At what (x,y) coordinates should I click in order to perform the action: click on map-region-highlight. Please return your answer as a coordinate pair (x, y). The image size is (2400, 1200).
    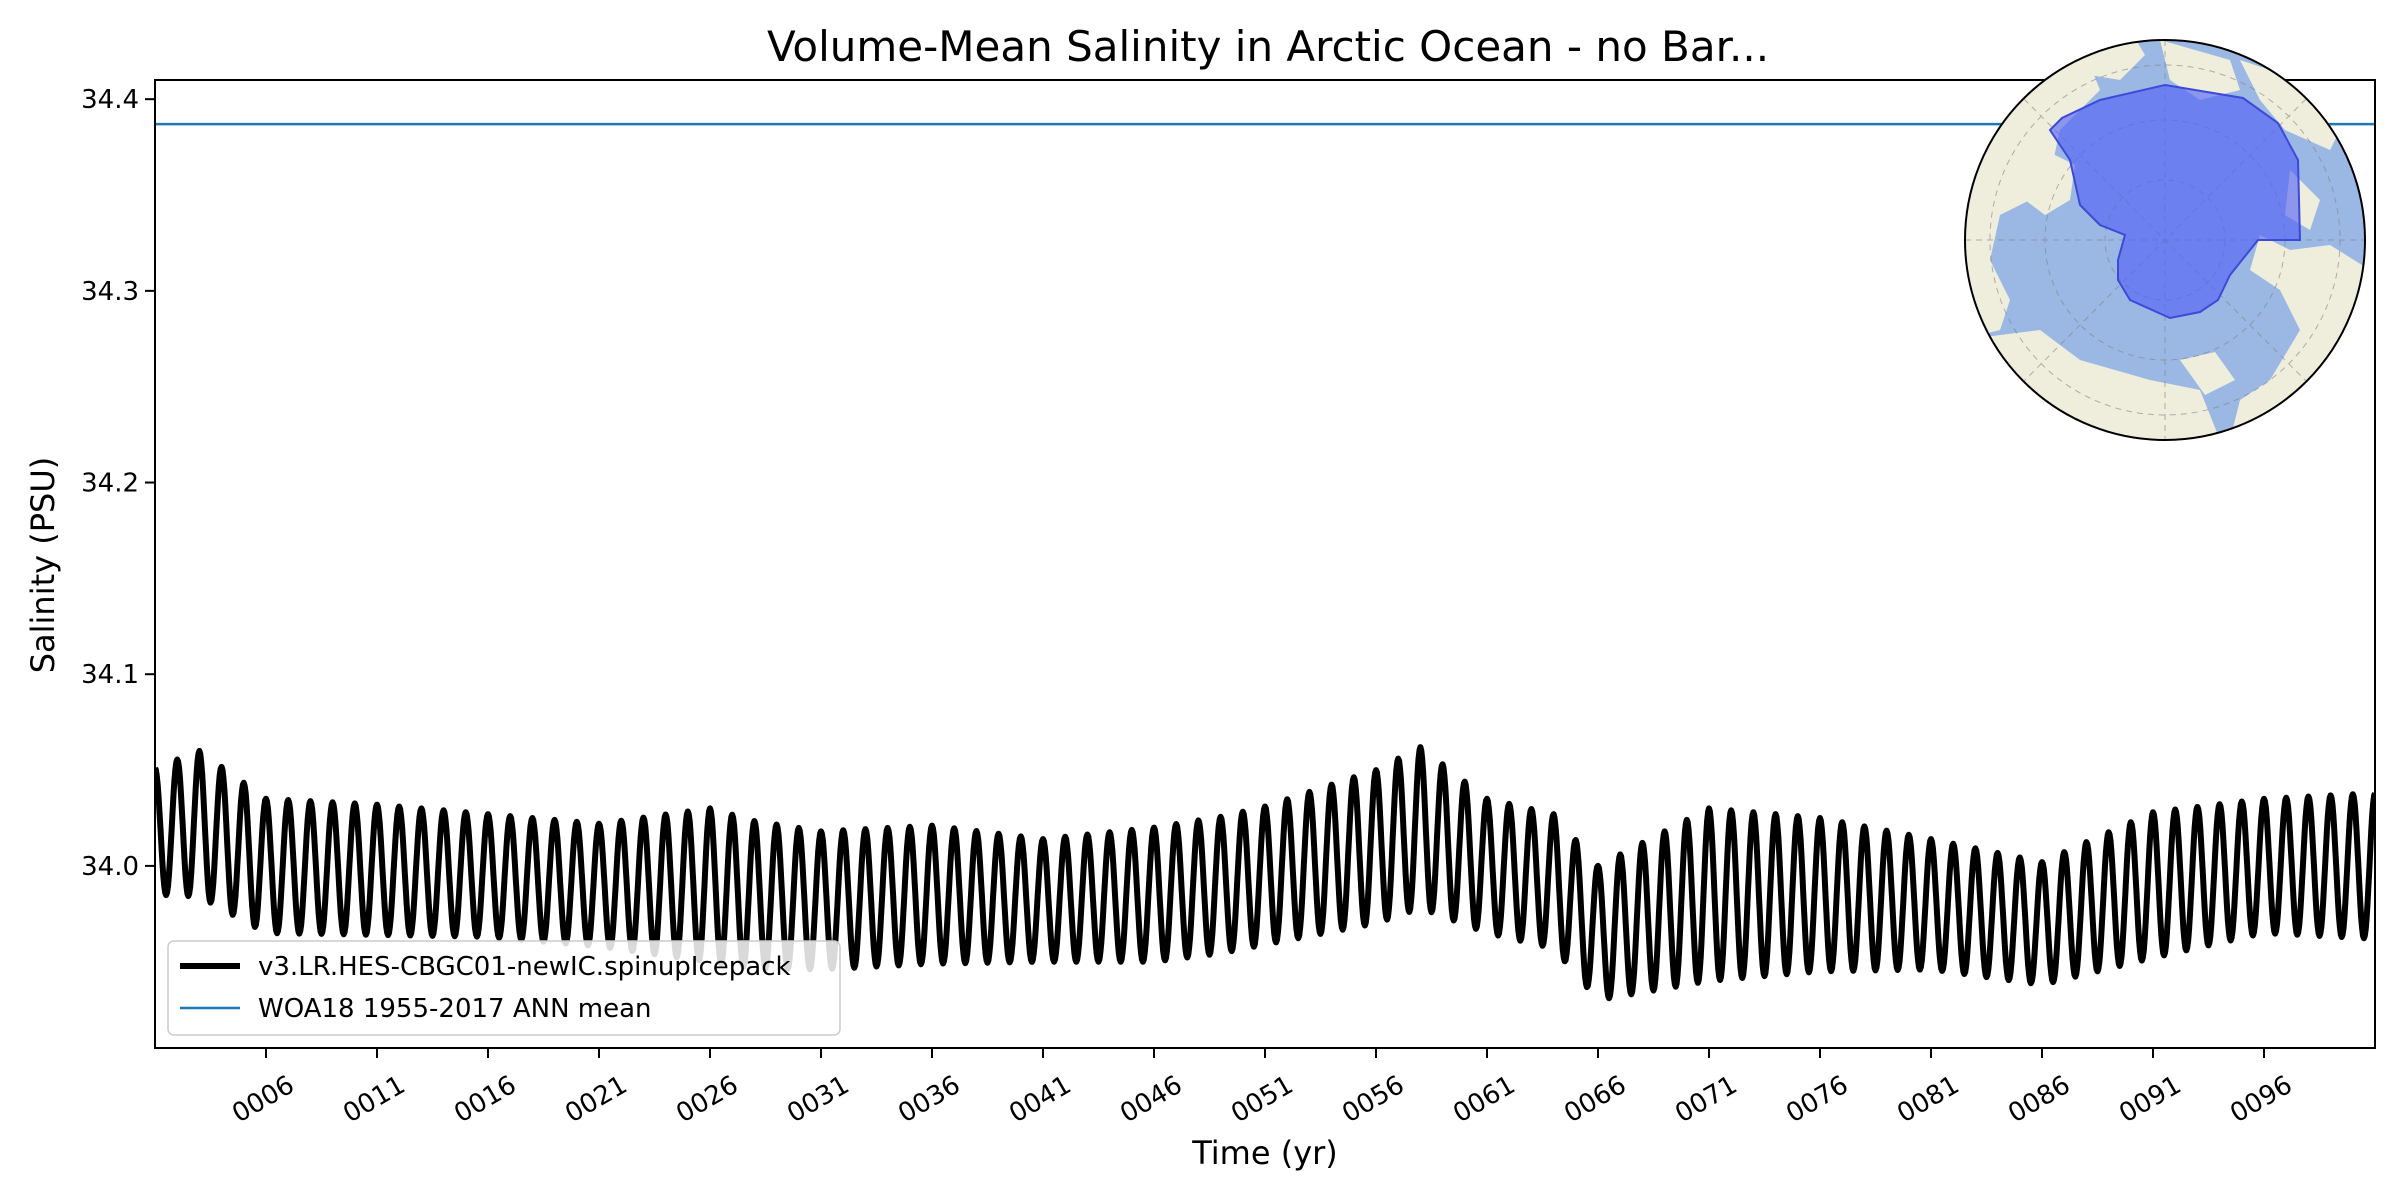
    Looking at the image, I should click on (2175, 201).